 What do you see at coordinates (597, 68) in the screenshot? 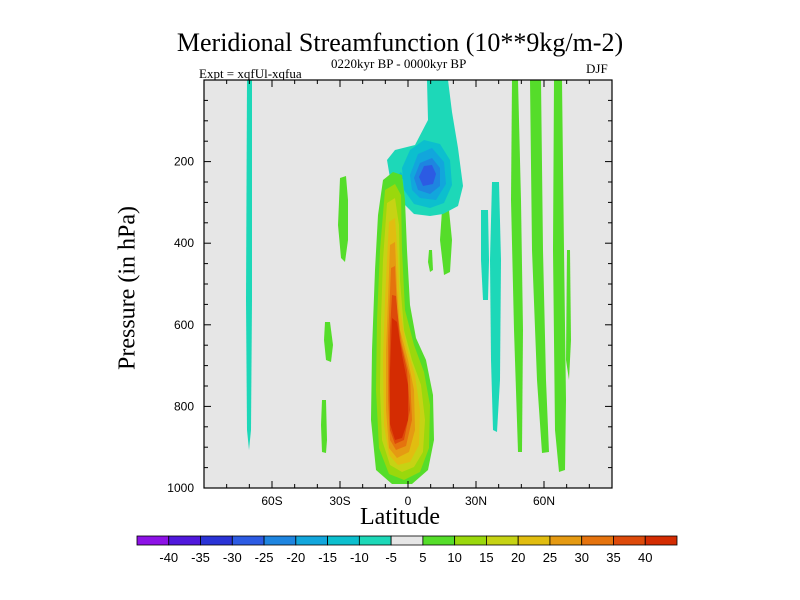
I see `subtitle-season: DJF` at bounding box center [597, 68].